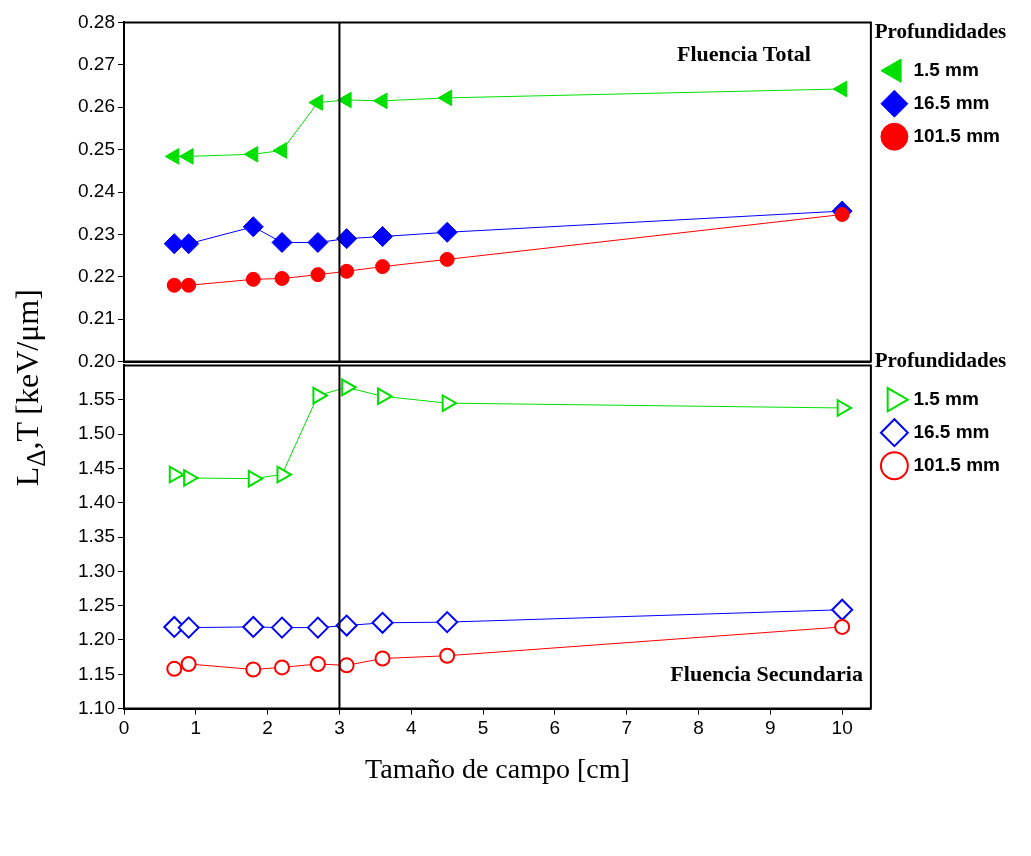  What do you see at coordinates (96, 21) in the screenshot?
I see `y-tick-label: 0.28` at bounding box center [96, 21].